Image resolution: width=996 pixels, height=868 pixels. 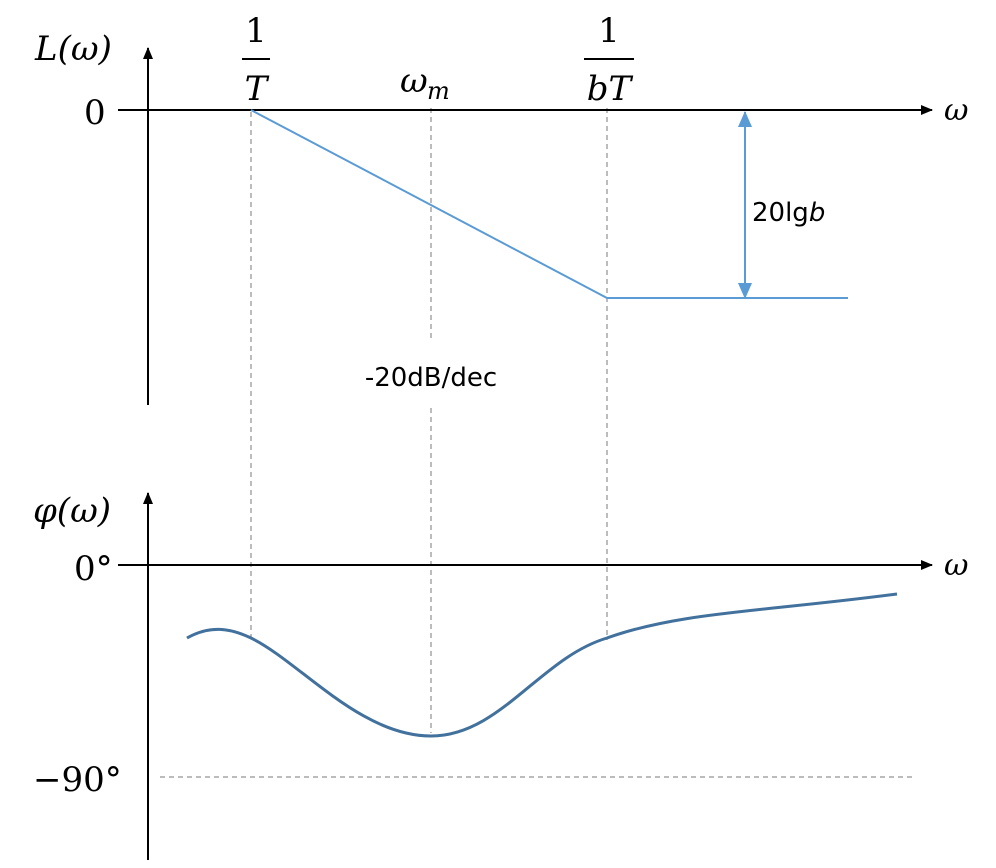 I want to click on phase-curve, so click(x=542, y=665).